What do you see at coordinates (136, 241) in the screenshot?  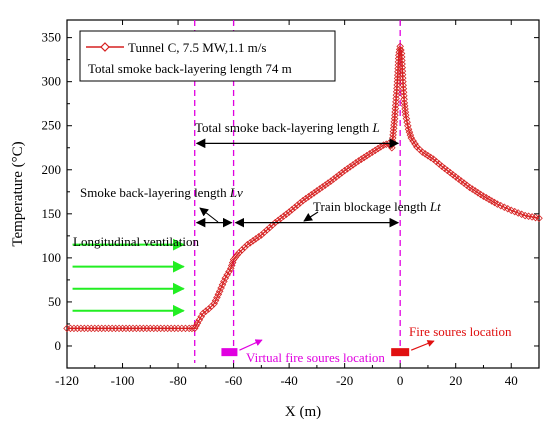 I see `ventilation-label: Longitudinal ventilation` at bounding box center [136, 241].